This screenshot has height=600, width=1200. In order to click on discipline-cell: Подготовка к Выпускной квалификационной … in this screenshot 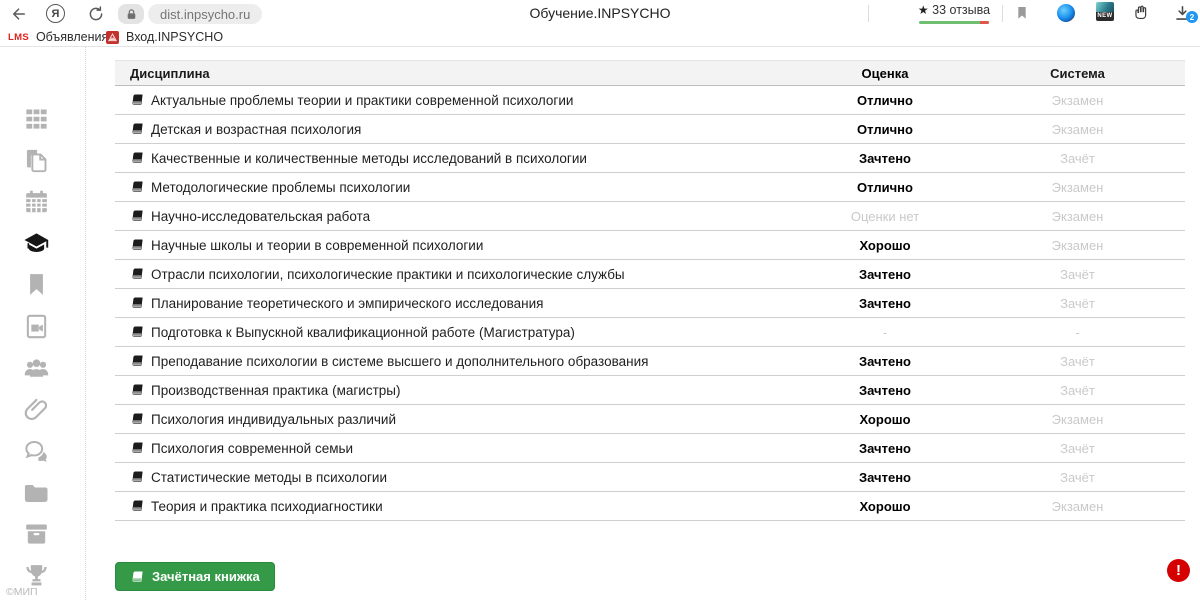, I will do `click(457, 332)`.